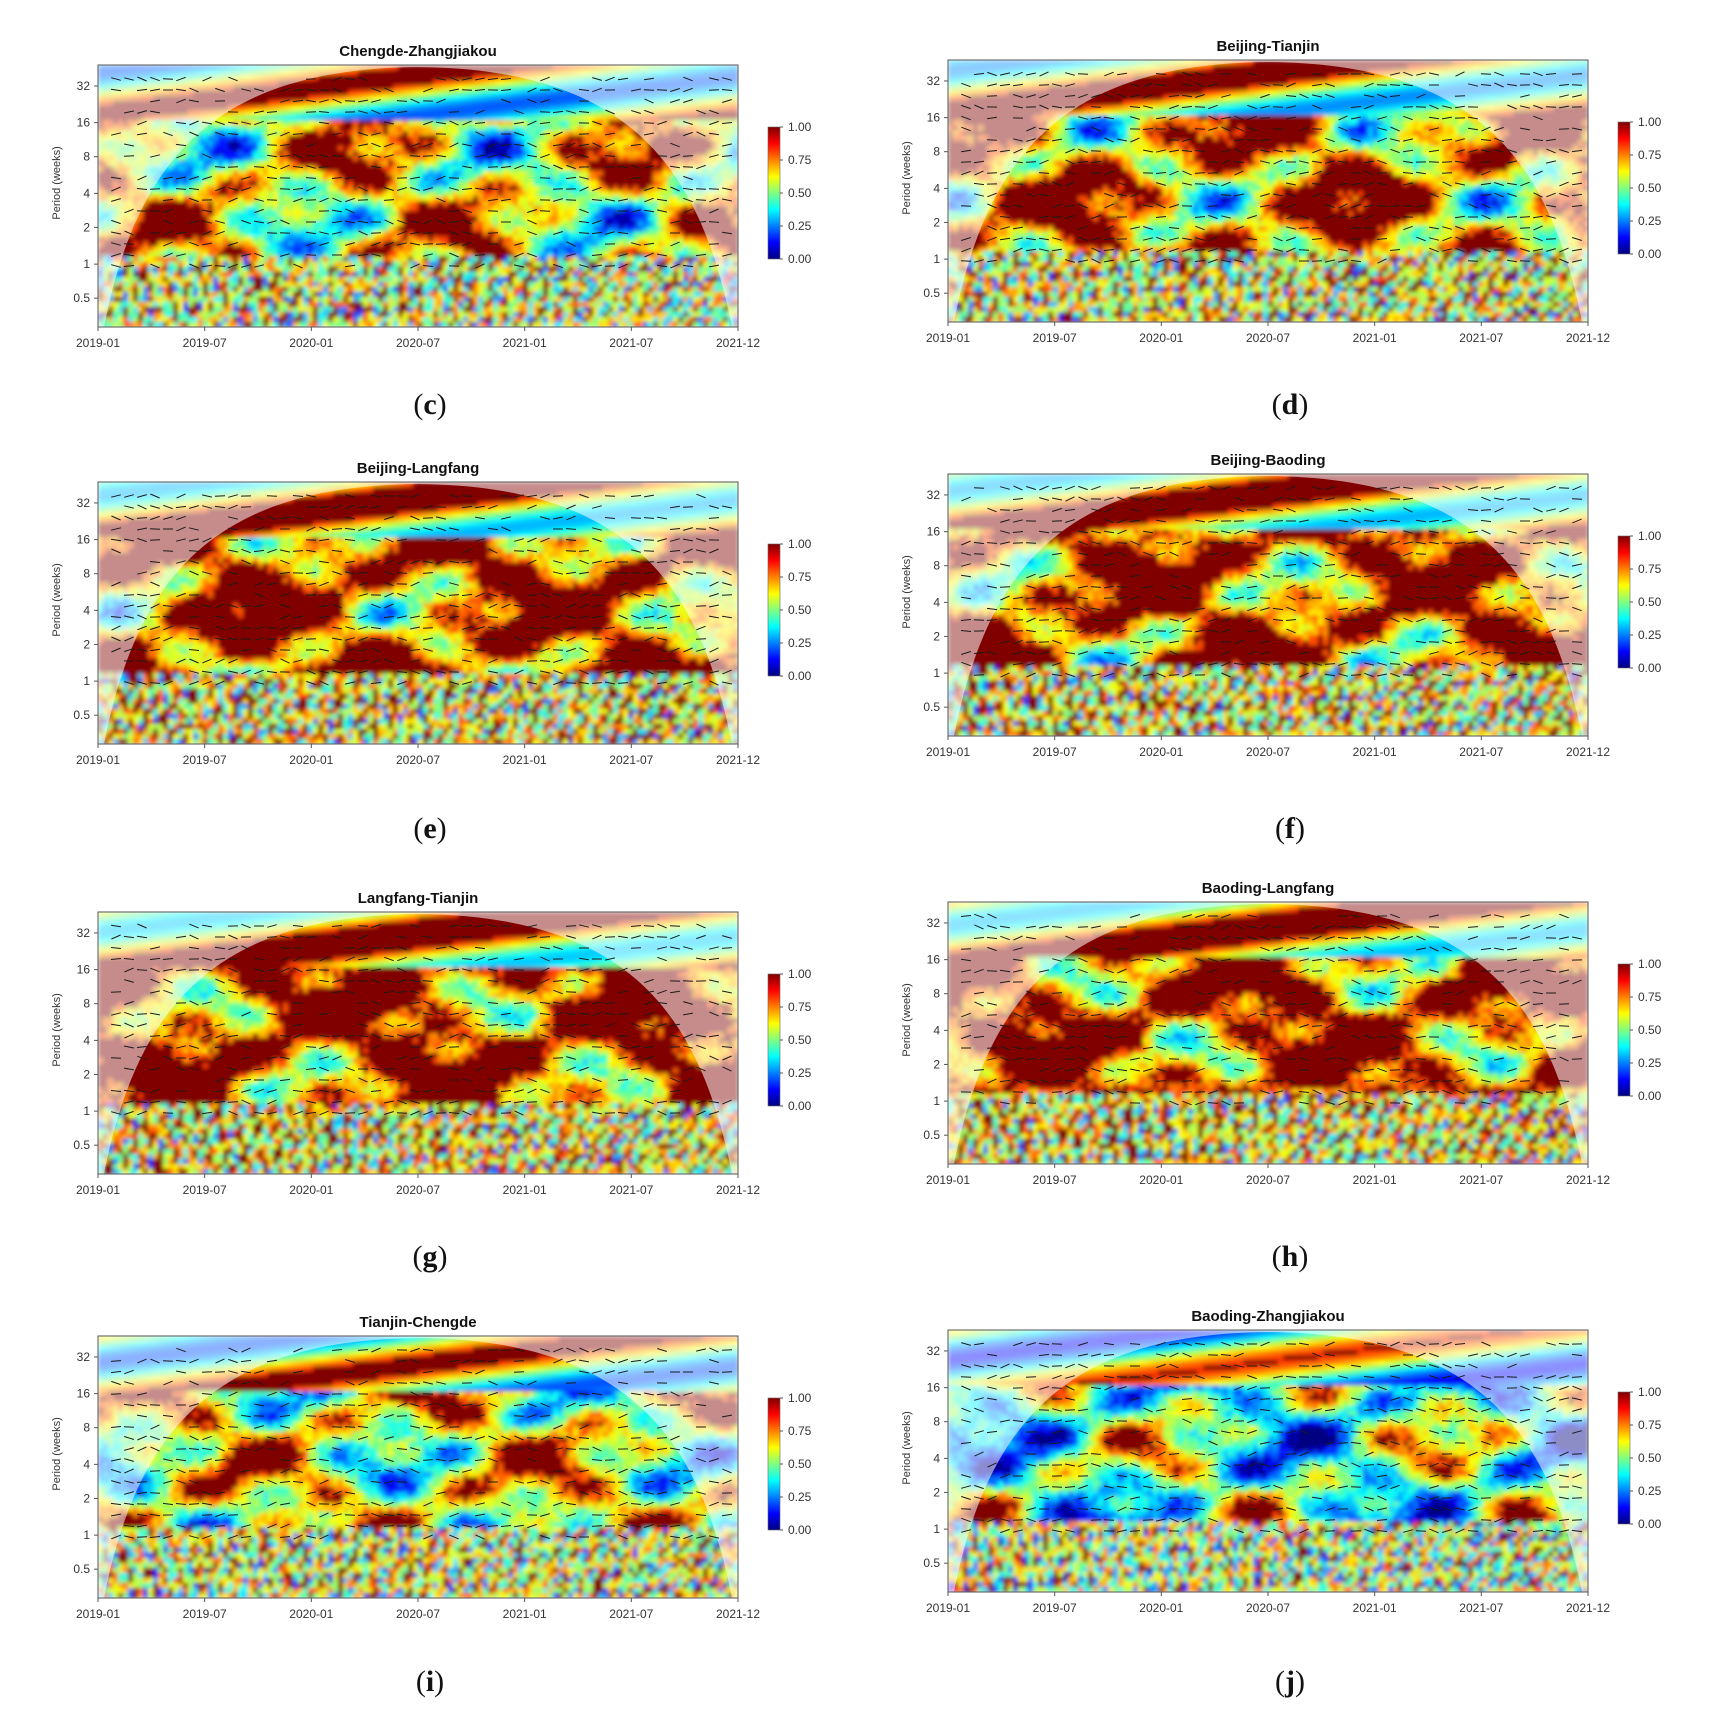 The image size is (1719, 1721). Describe the element at coordinates (84, 86) in the screenshot. I see `y-tick-label: 32` at that location.